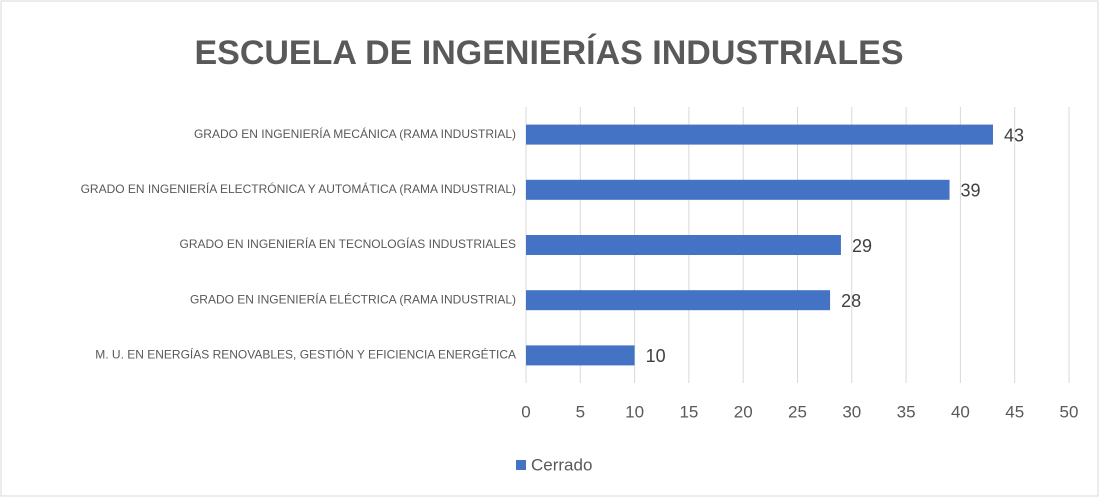 This screenshot has width=1099, height=497. Describe the element at coordinates (743, 411) in the screenshot. I see `x-tick-label: 20` at that location.